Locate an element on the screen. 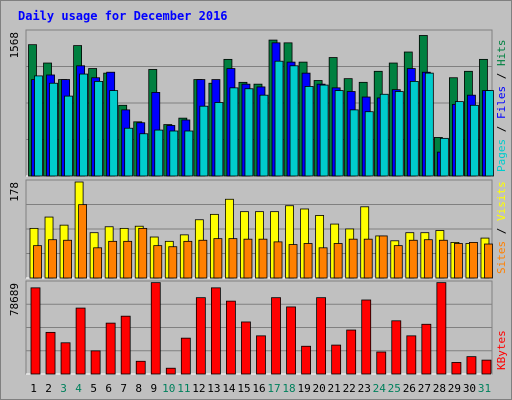 This screenshot has height=400, width=512. panel-legend: Pages / Files / Hits is located at coordinates (501, 106).